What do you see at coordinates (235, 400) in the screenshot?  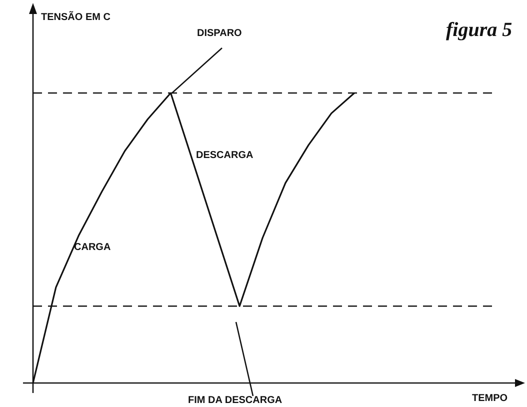 I see `text: FIM DA DESCARGA` at bounding box center [235, 400].